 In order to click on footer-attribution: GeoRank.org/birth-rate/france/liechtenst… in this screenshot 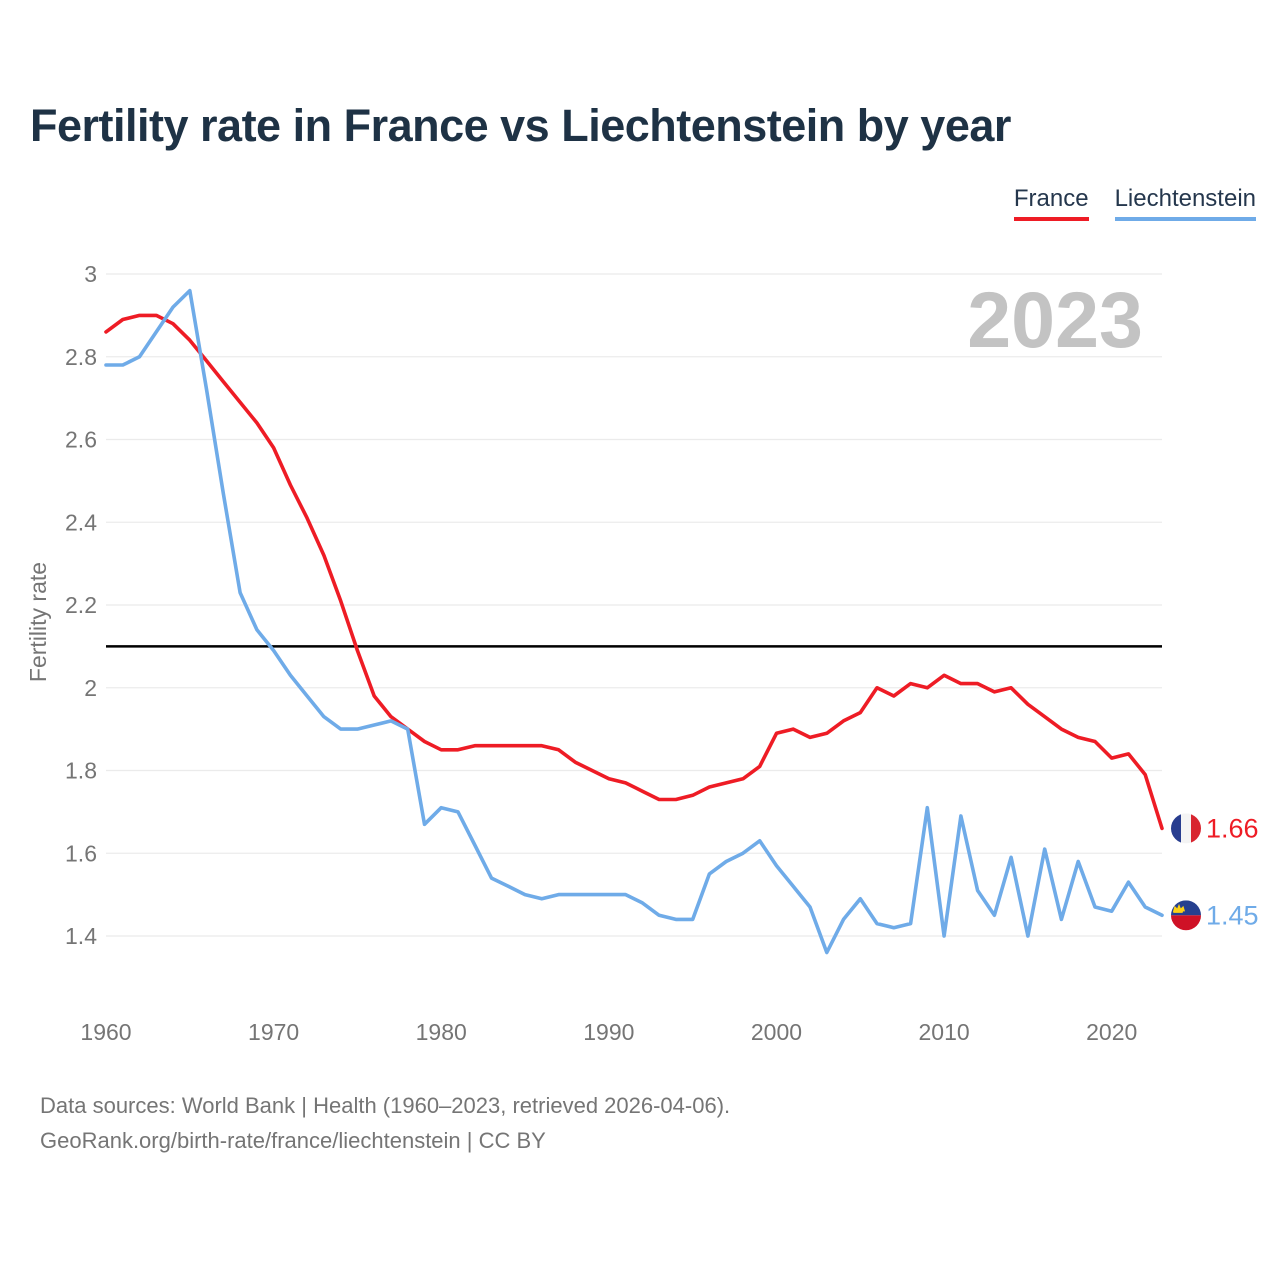, I will do `click(293, 1140)`.